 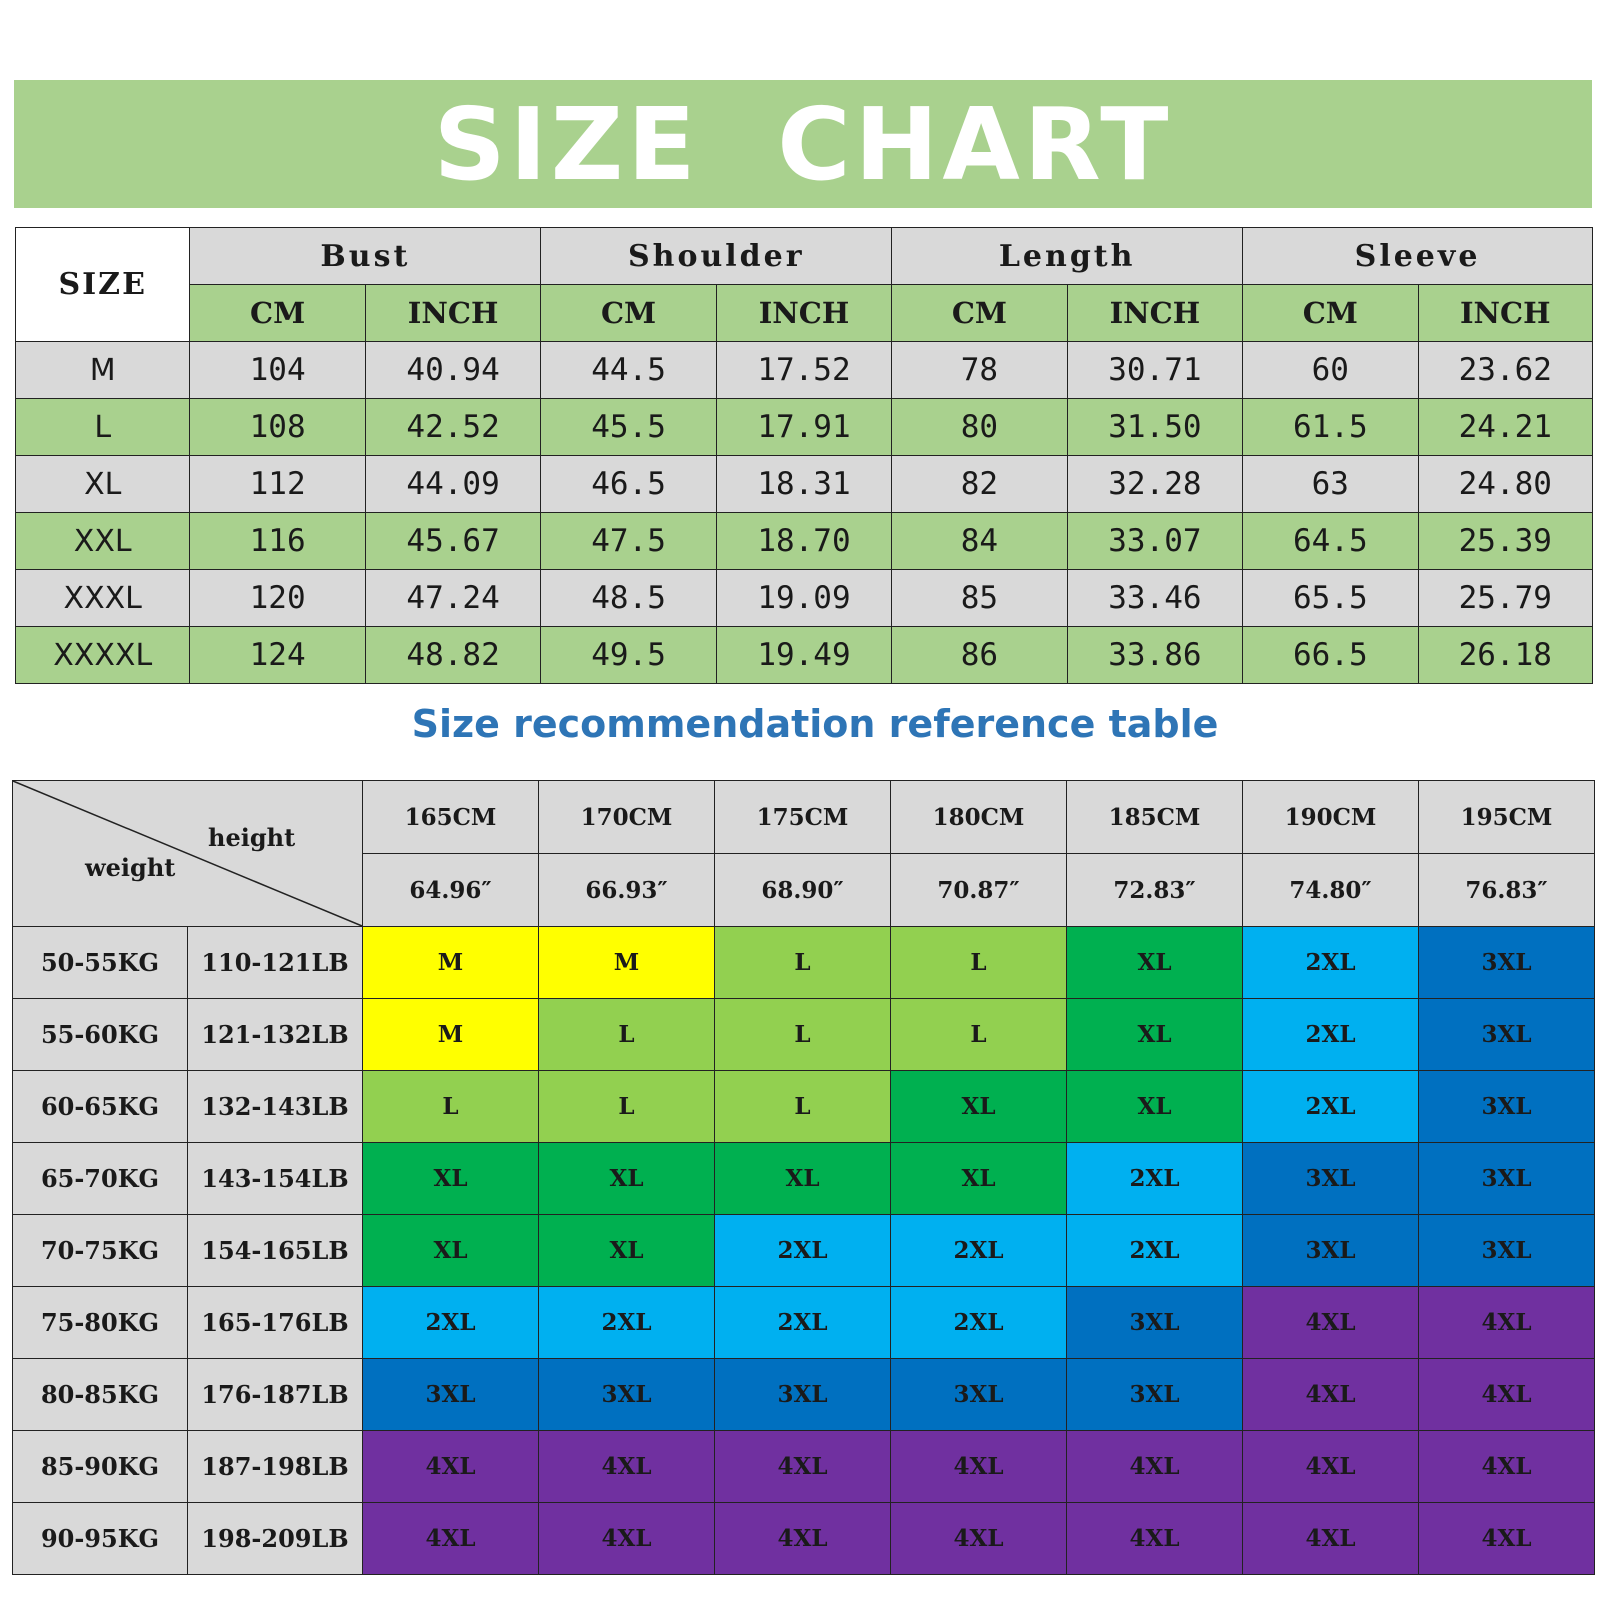 I want to click on measurement-cell: 49.5, so click(x=628, y=655).